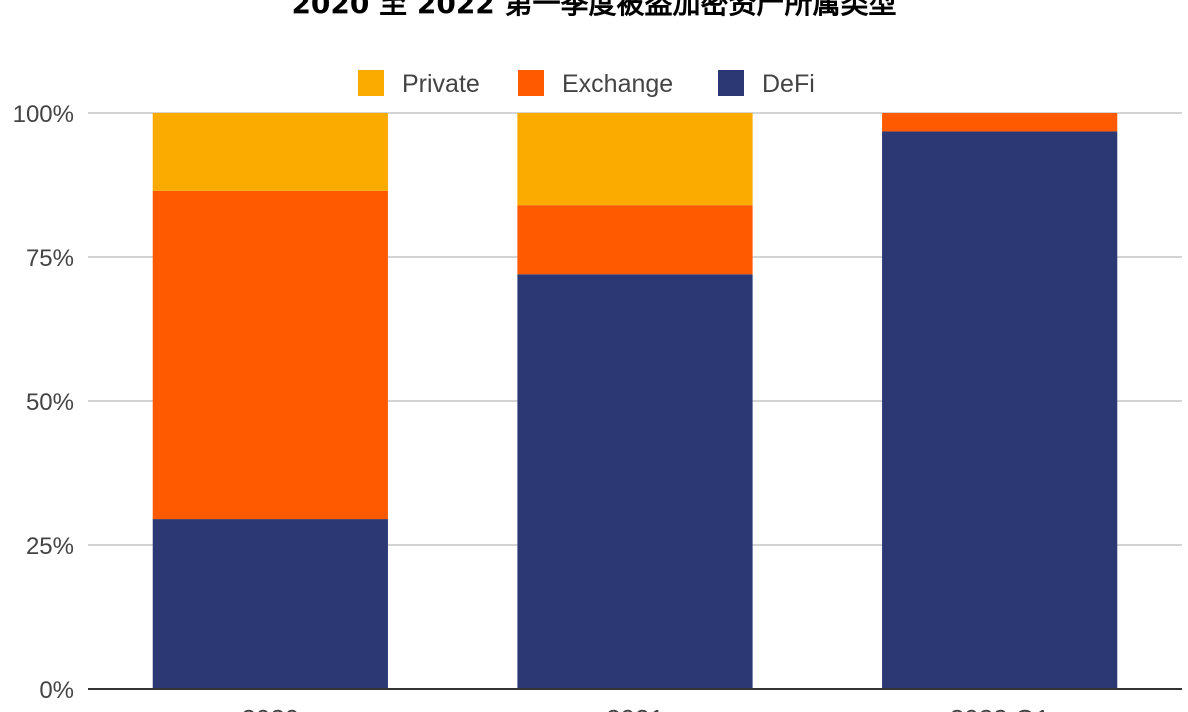  Describe the element at coordinates (270, 152) in the screenshot. I see `bar-private-2020` at that location.